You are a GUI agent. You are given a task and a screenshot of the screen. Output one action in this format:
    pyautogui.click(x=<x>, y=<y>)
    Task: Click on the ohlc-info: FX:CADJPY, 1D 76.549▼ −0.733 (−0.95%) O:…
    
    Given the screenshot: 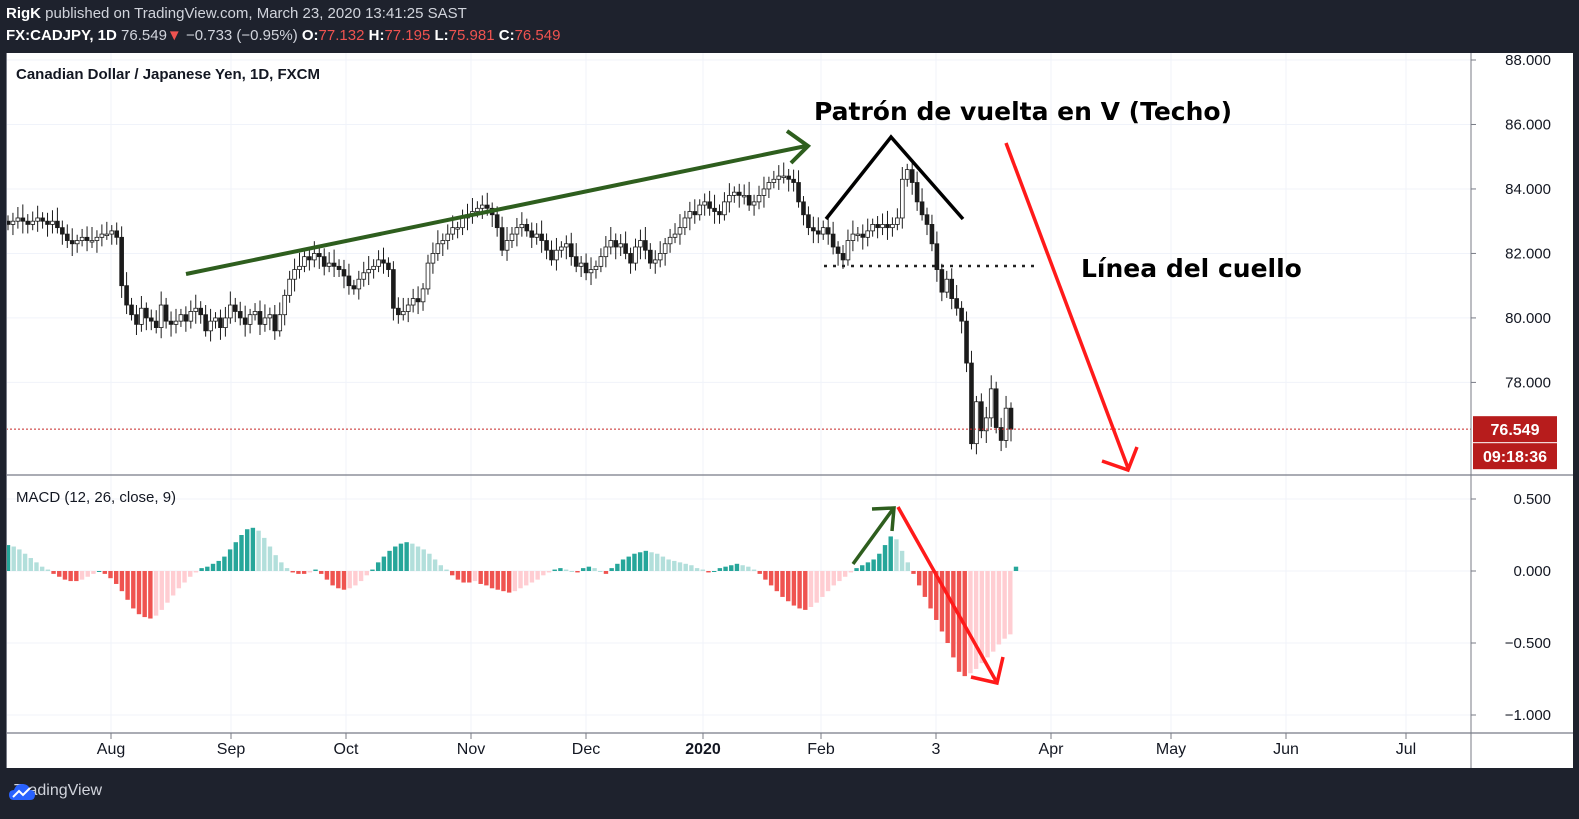 What is the action you would take?
    pyautogui.click(x=283, y=35)
    